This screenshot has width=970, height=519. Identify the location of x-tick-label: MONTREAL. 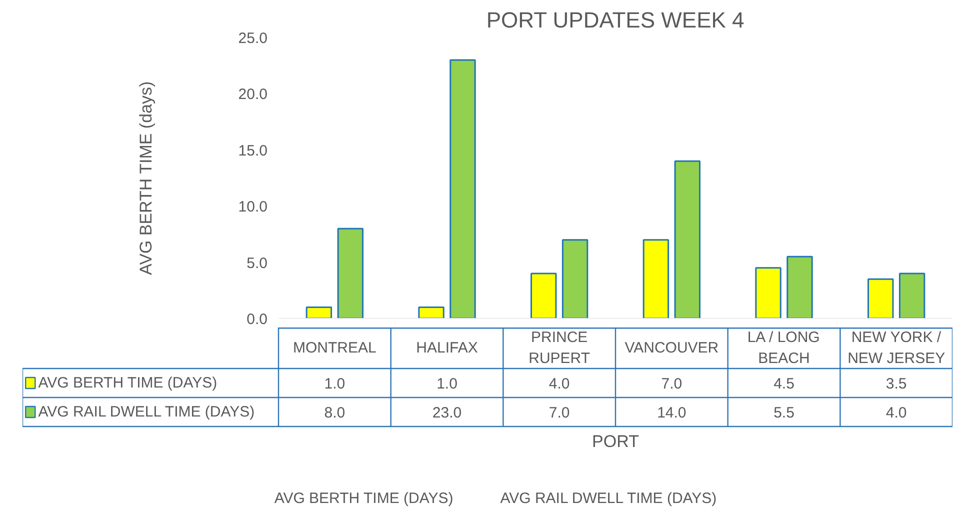
(334, 348).